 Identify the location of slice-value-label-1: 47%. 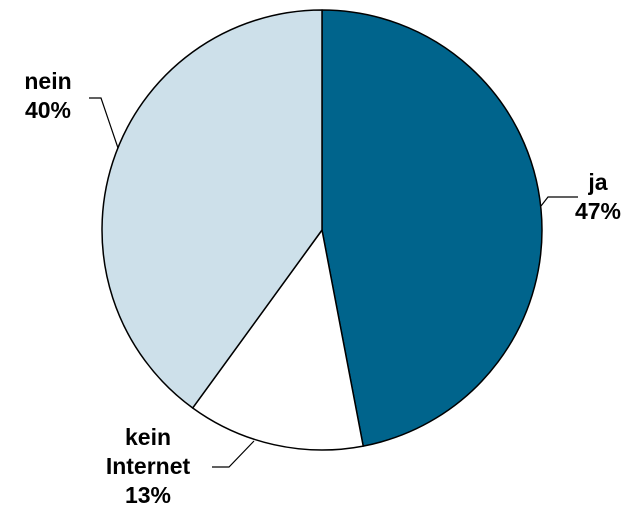
(598, 211).